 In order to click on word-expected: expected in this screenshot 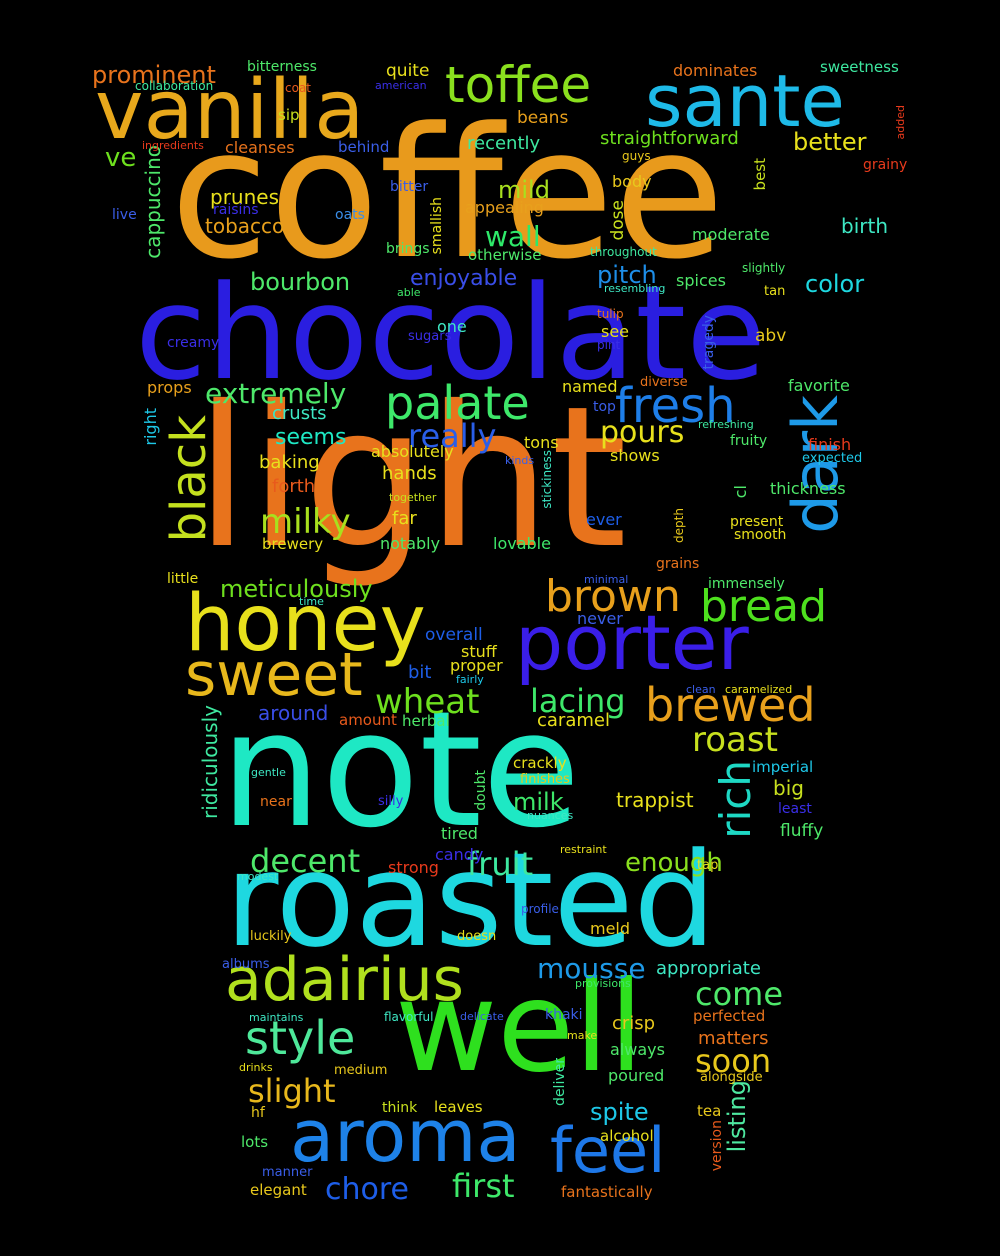, I will do `click(832, 458)`.